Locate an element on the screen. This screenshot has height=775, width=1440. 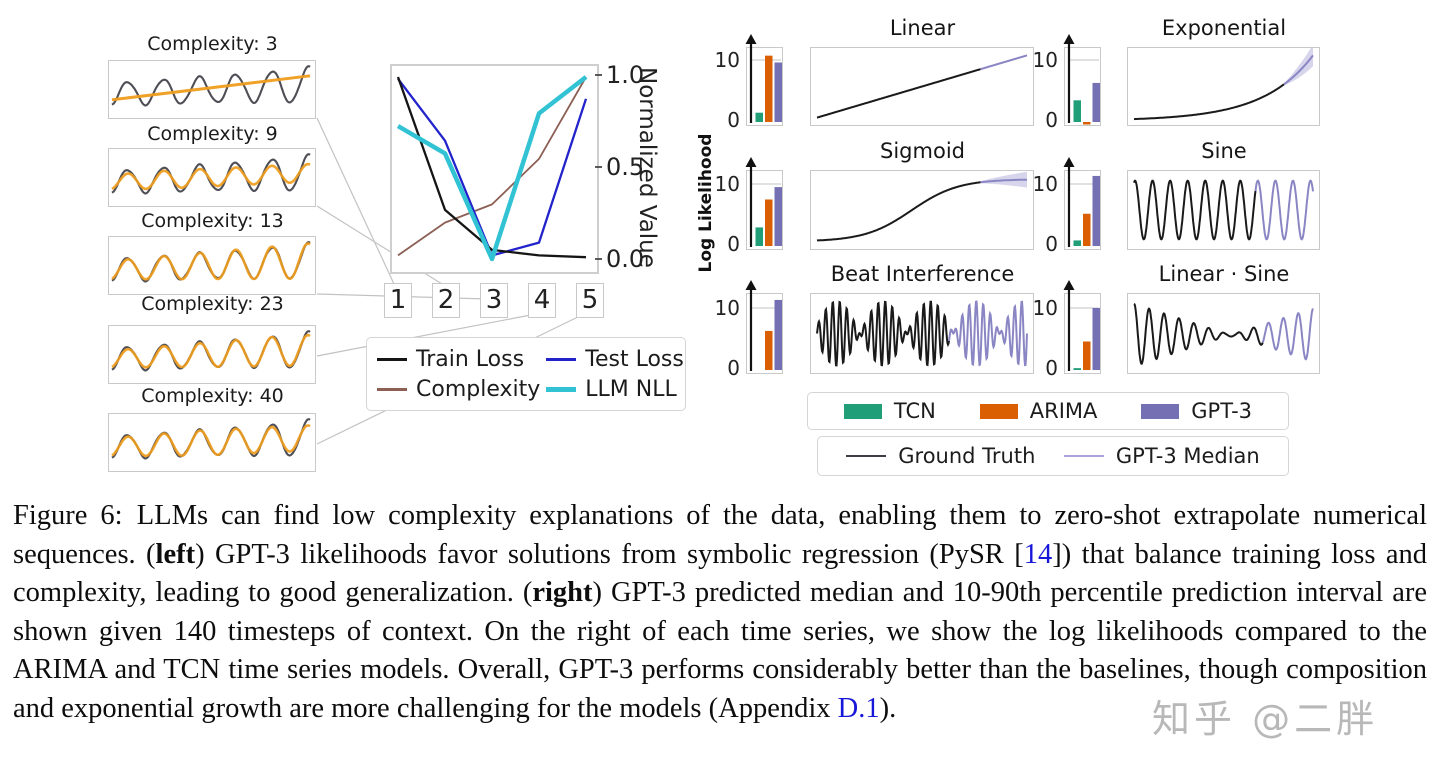
function-plot-exponential is located at coordinates (1223, 86).